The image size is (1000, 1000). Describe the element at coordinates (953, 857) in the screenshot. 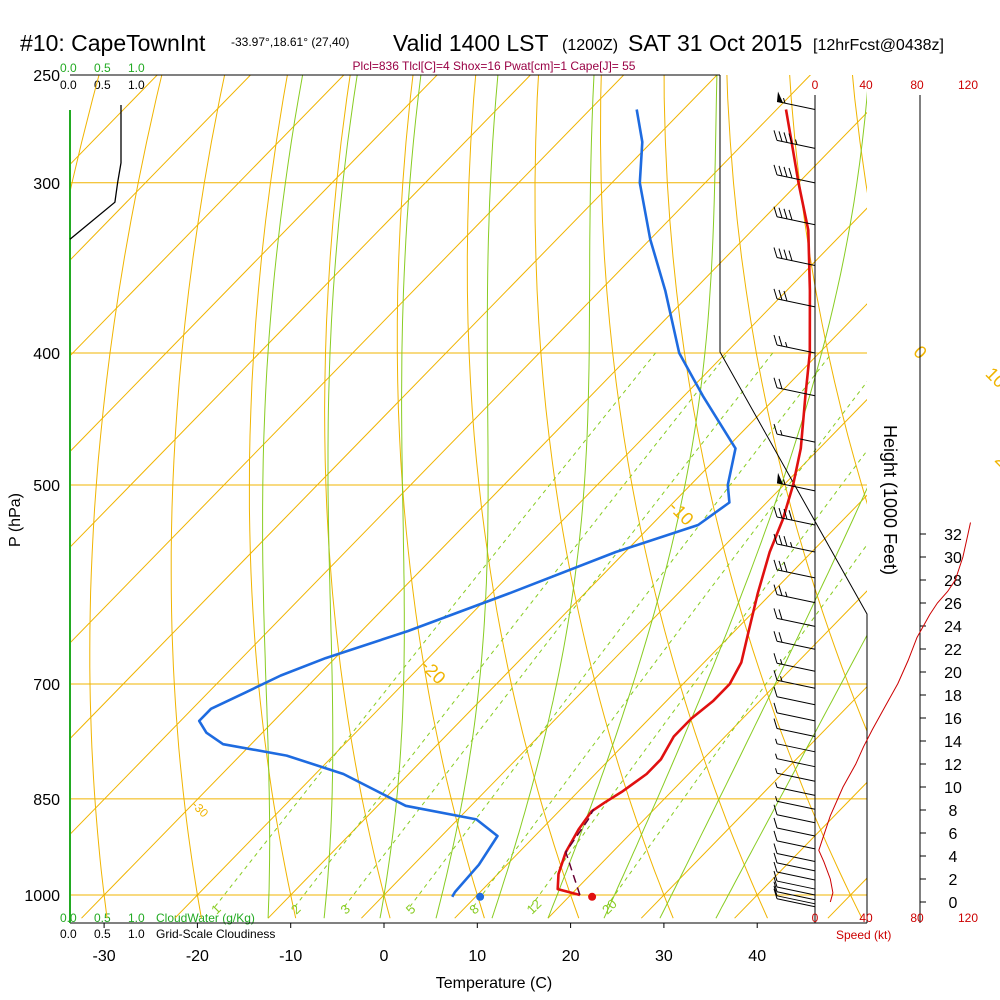

I see `height-tick-label: 4` at that location.